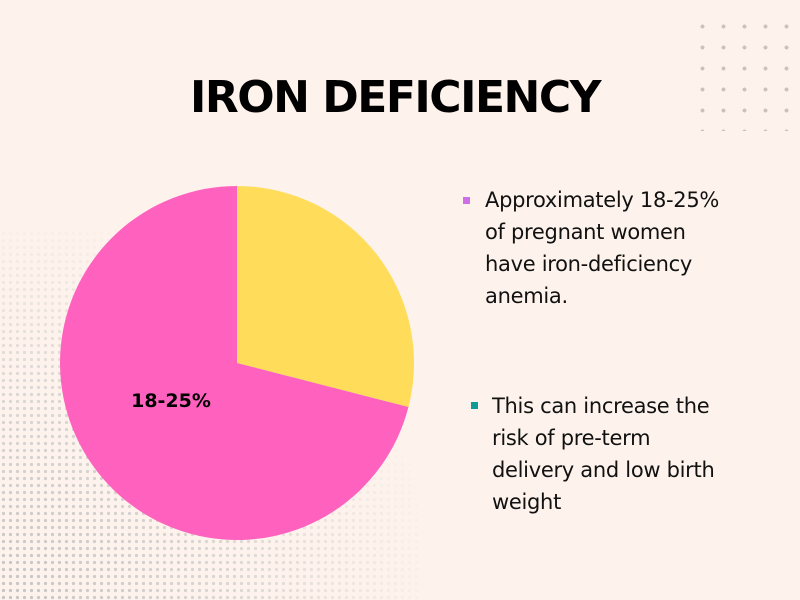 This screenshot has width=800, height=600. What do you see at coordinates (395, 97) in the screenshot?
I see `slide-title: IRON DEFICIENCY` at bounding box center [395, 97].